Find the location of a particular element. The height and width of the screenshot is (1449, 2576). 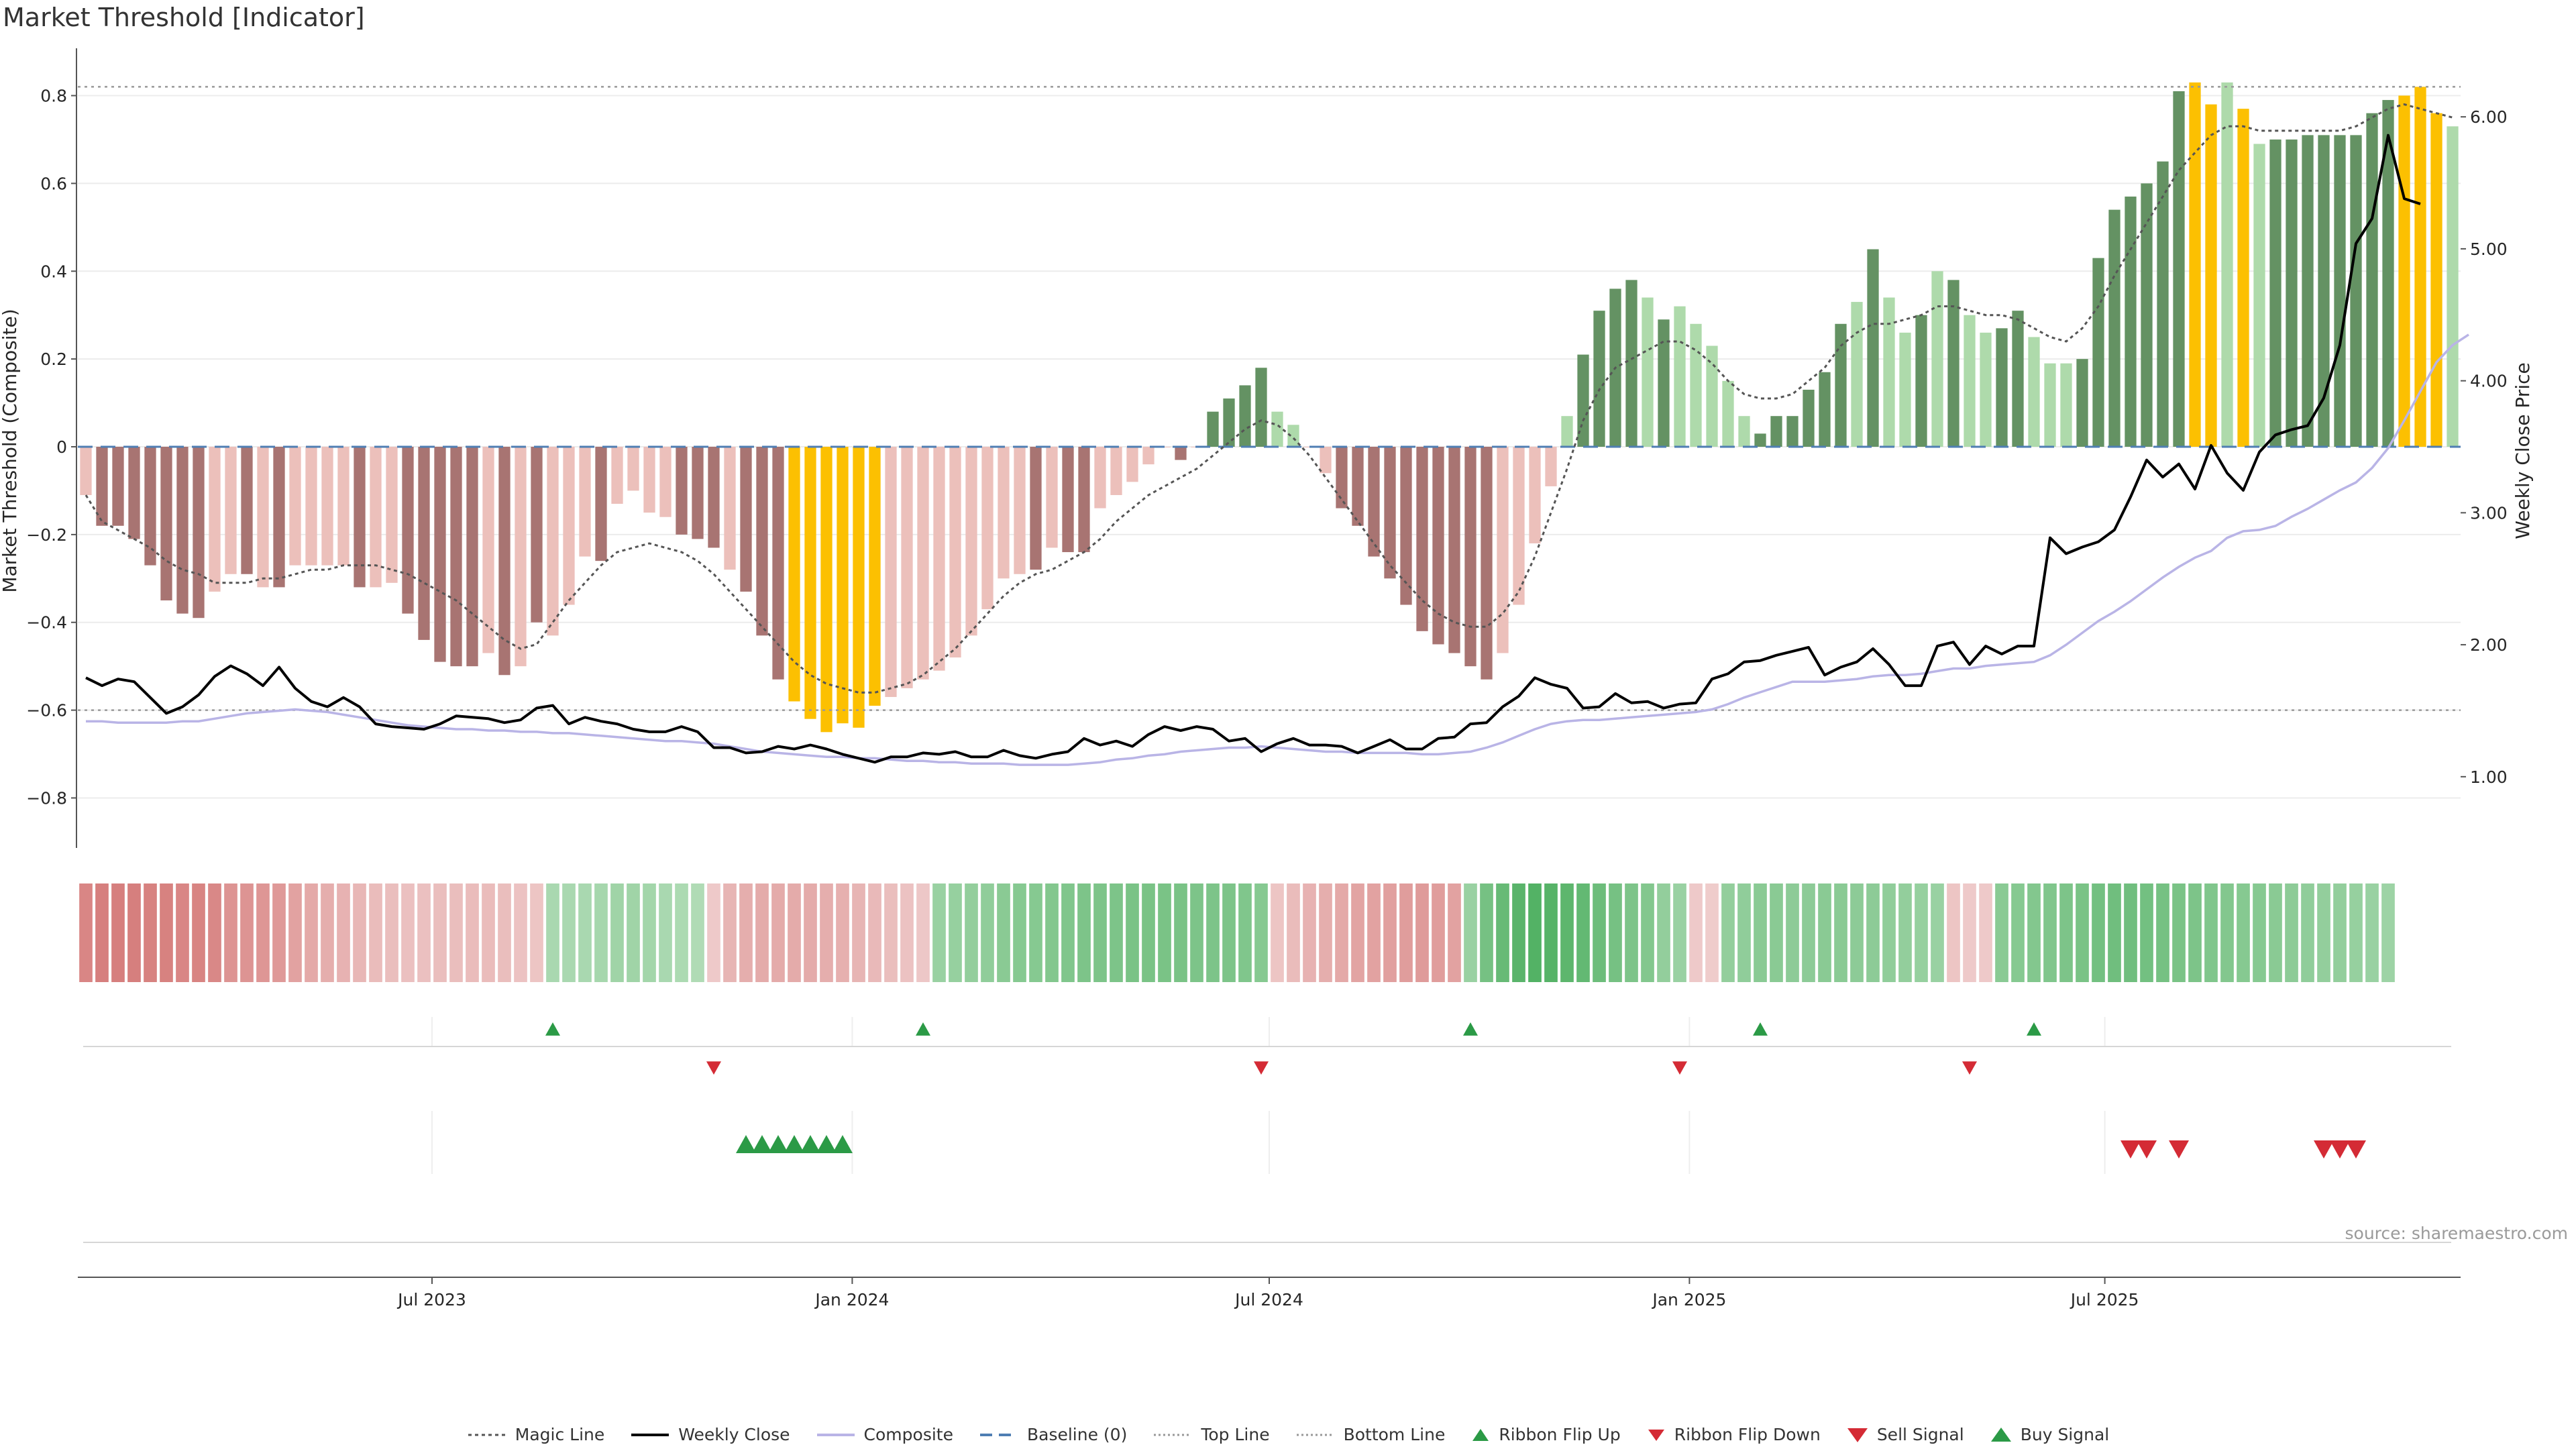

legend-baseline: Baseline (0) is located at coordinates (1053, 1434).